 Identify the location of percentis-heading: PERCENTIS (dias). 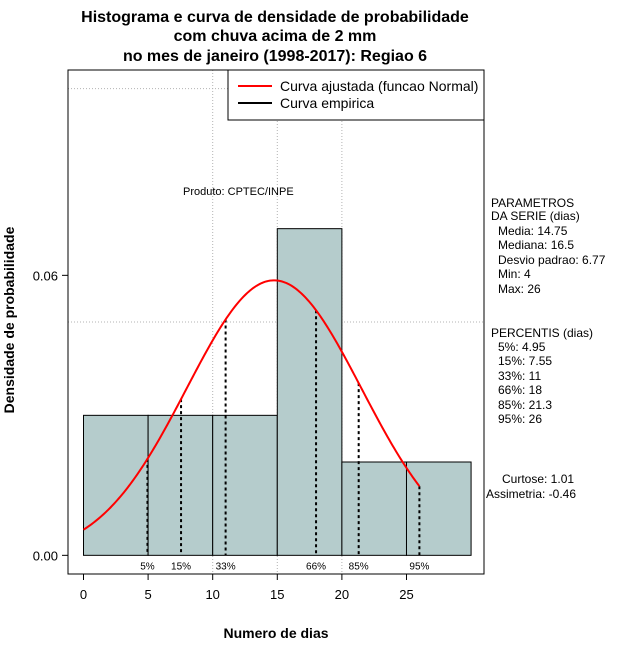
(542, 333).